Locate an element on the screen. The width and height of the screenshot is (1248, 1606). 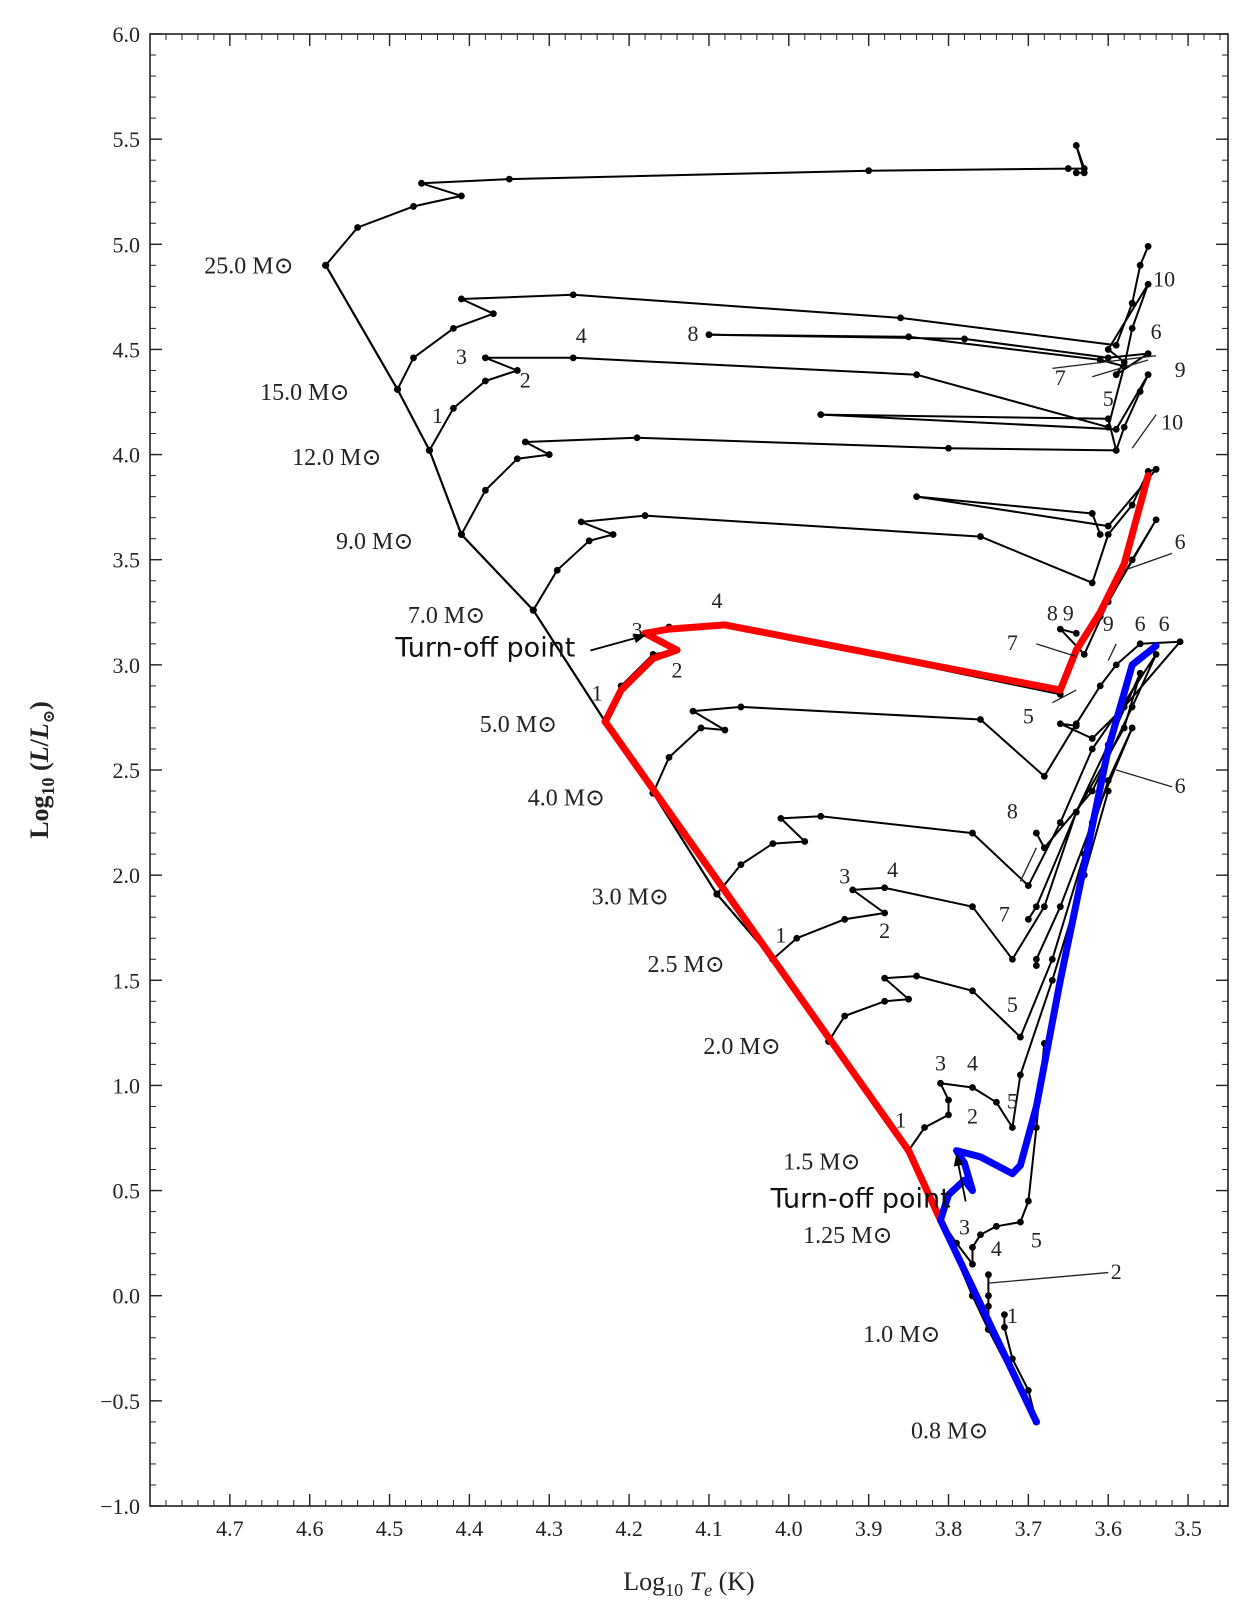
y-tick-label: 2.5 is located at coordinates (127, 770).